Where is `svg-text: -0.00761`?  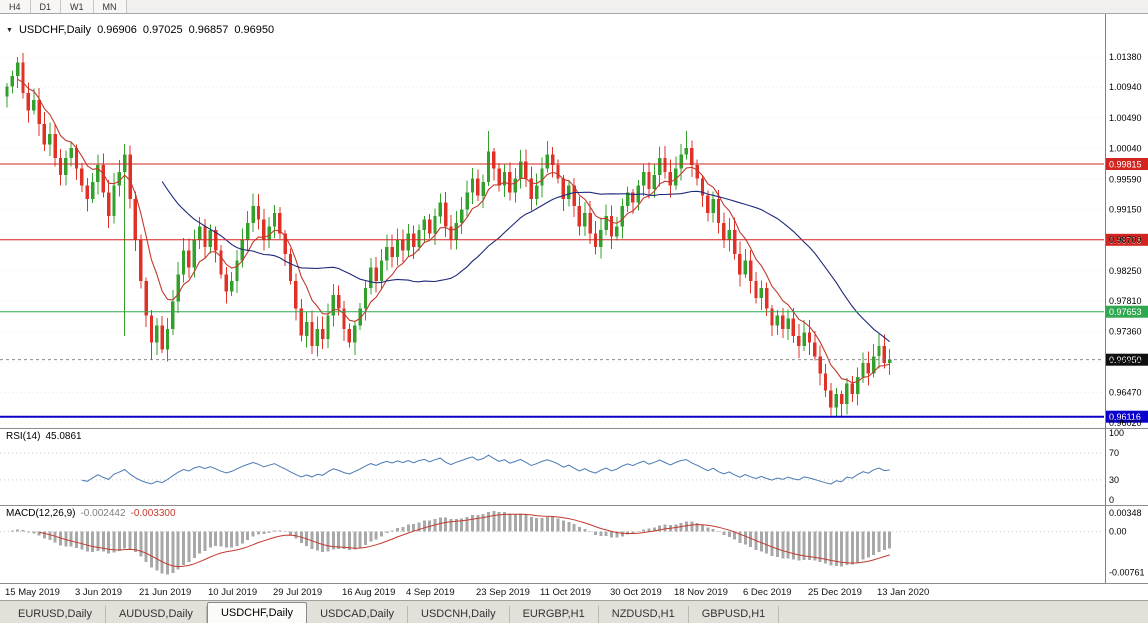 svg-text: -0.00761 is located at coordinates (1127, 573).